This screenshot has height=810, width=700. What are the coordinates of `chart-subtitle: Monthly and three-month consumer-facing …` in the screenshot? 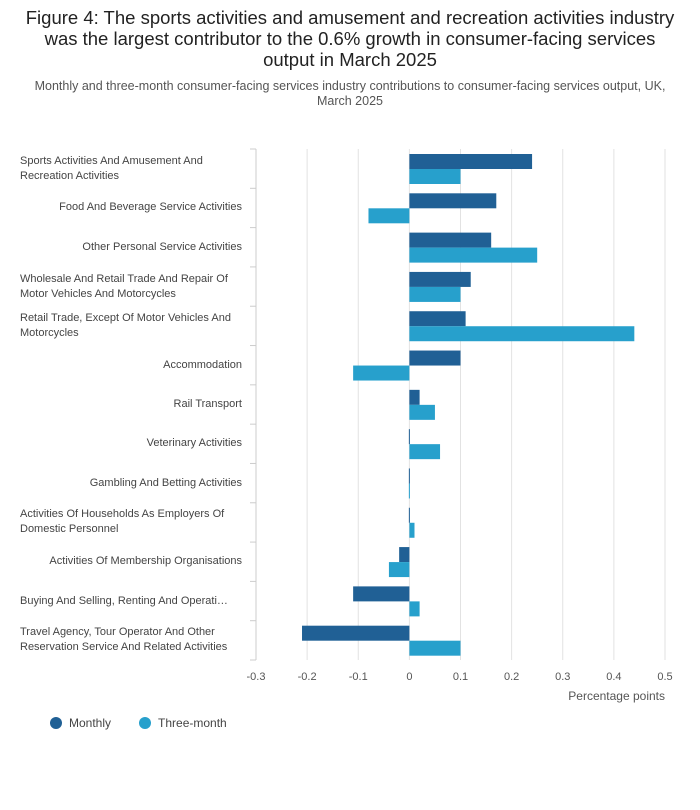 It's located at (350, 93).